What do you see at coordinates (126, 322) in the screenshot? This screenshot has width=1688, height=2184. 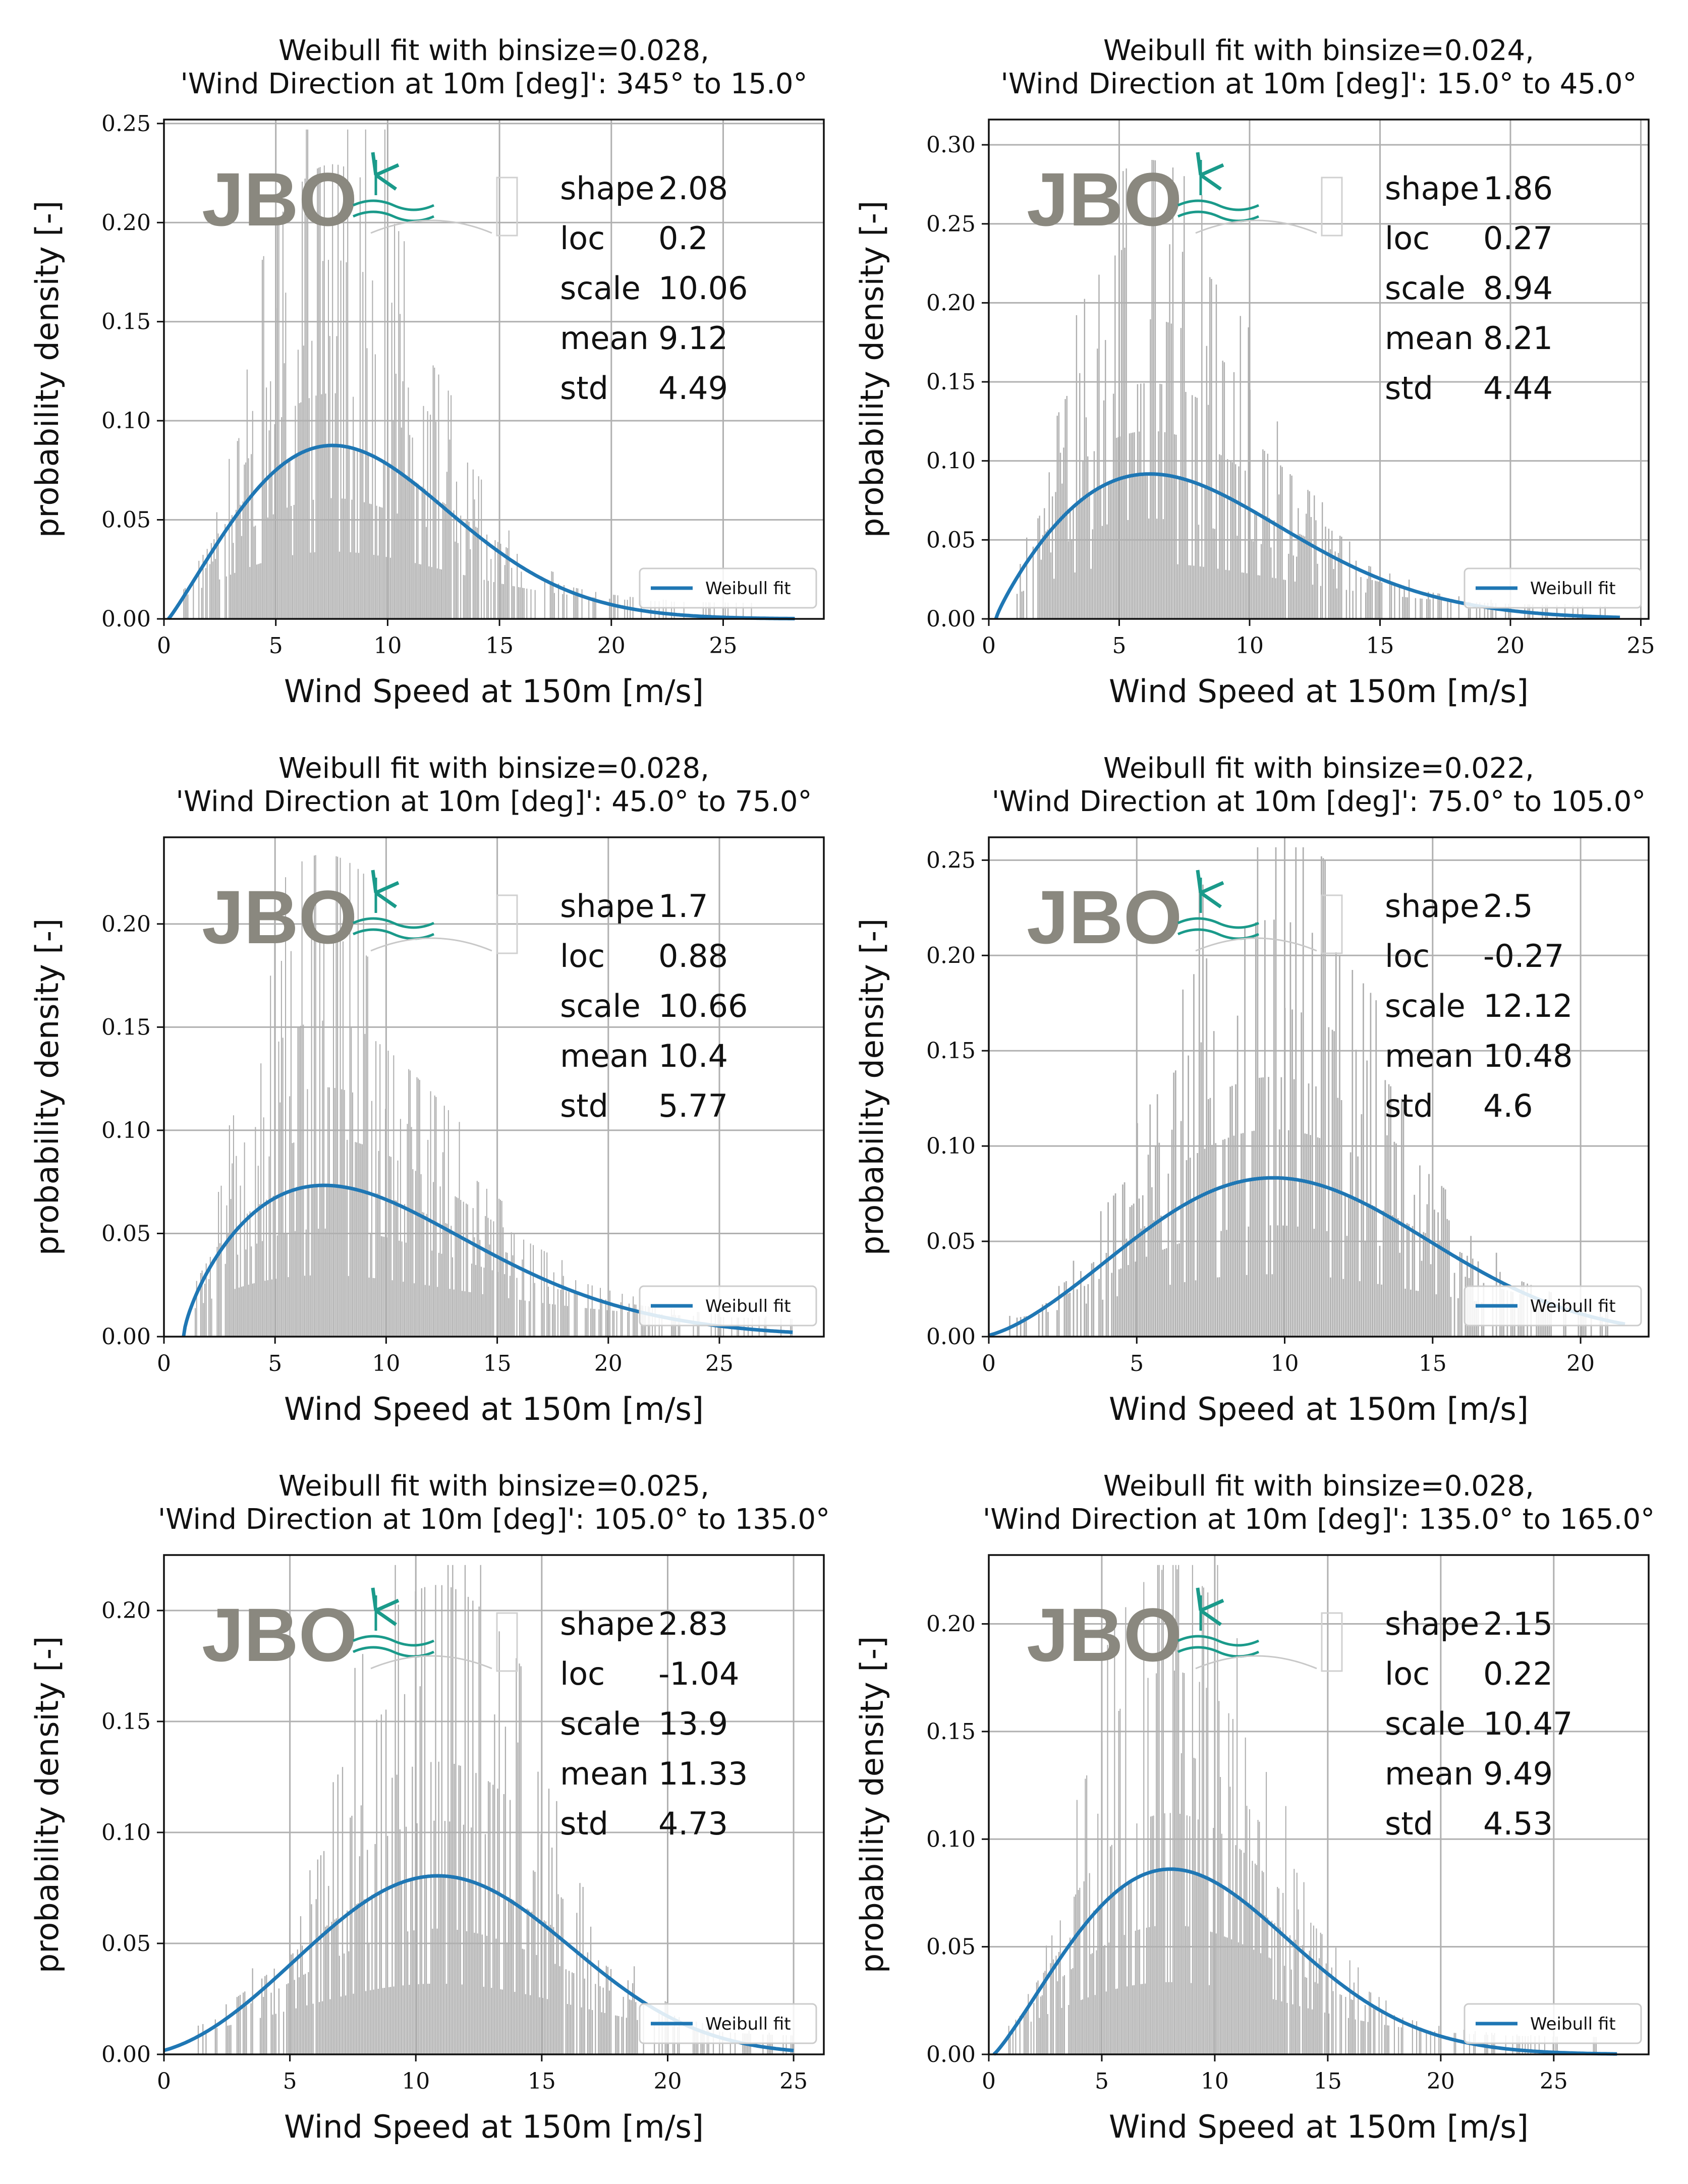 I see `y-tick-label: 0.15` at bounding box center [126, 322].